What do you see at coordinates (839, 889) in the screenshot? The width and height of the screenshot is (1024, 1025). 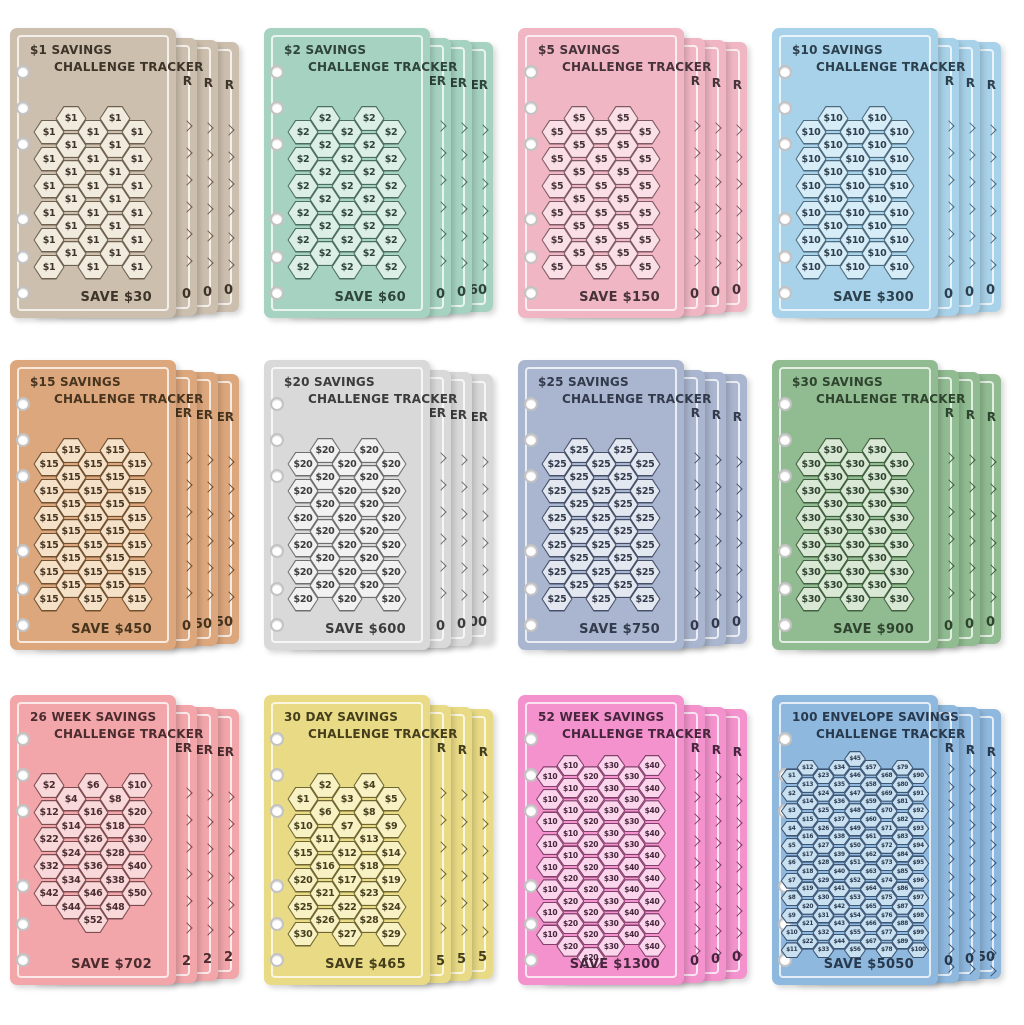 I see `hex-amount: $41` at bounding box center [839, 889].